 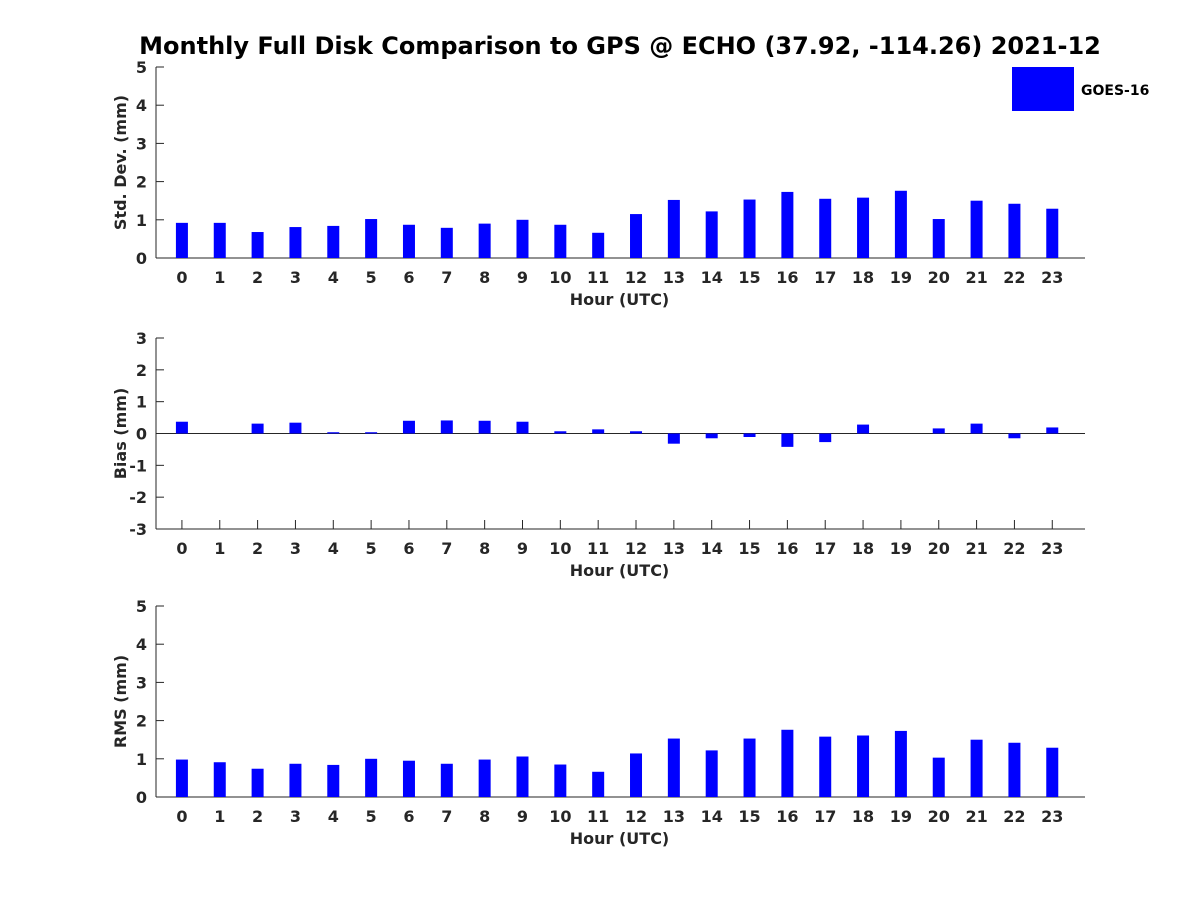 What do you see at coordinates (712, 816) in the screenshot?
I see `x-tick-label: 14` at bounding box center [712, 816].